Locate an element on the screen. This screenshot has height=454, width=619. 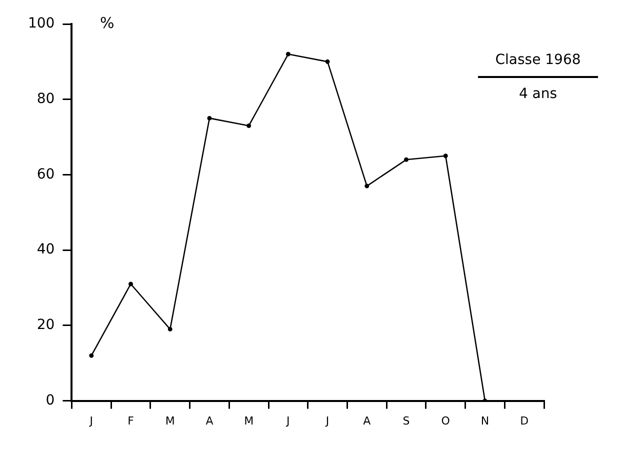
y-tick-label: 40 is located at coordinates (45, 250).